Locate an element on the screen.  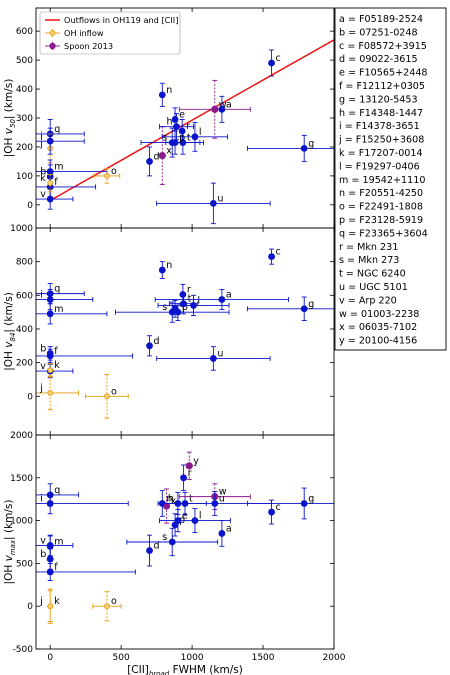
key-entry-w: w = 01003-2238 is located at coordinates (379, 314).